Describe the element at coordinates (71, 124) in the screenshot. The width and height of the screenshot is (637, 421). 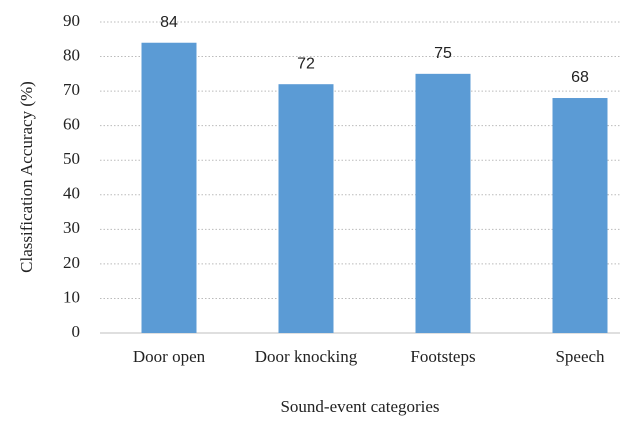
I see `y-tick-label: 60` at that location.